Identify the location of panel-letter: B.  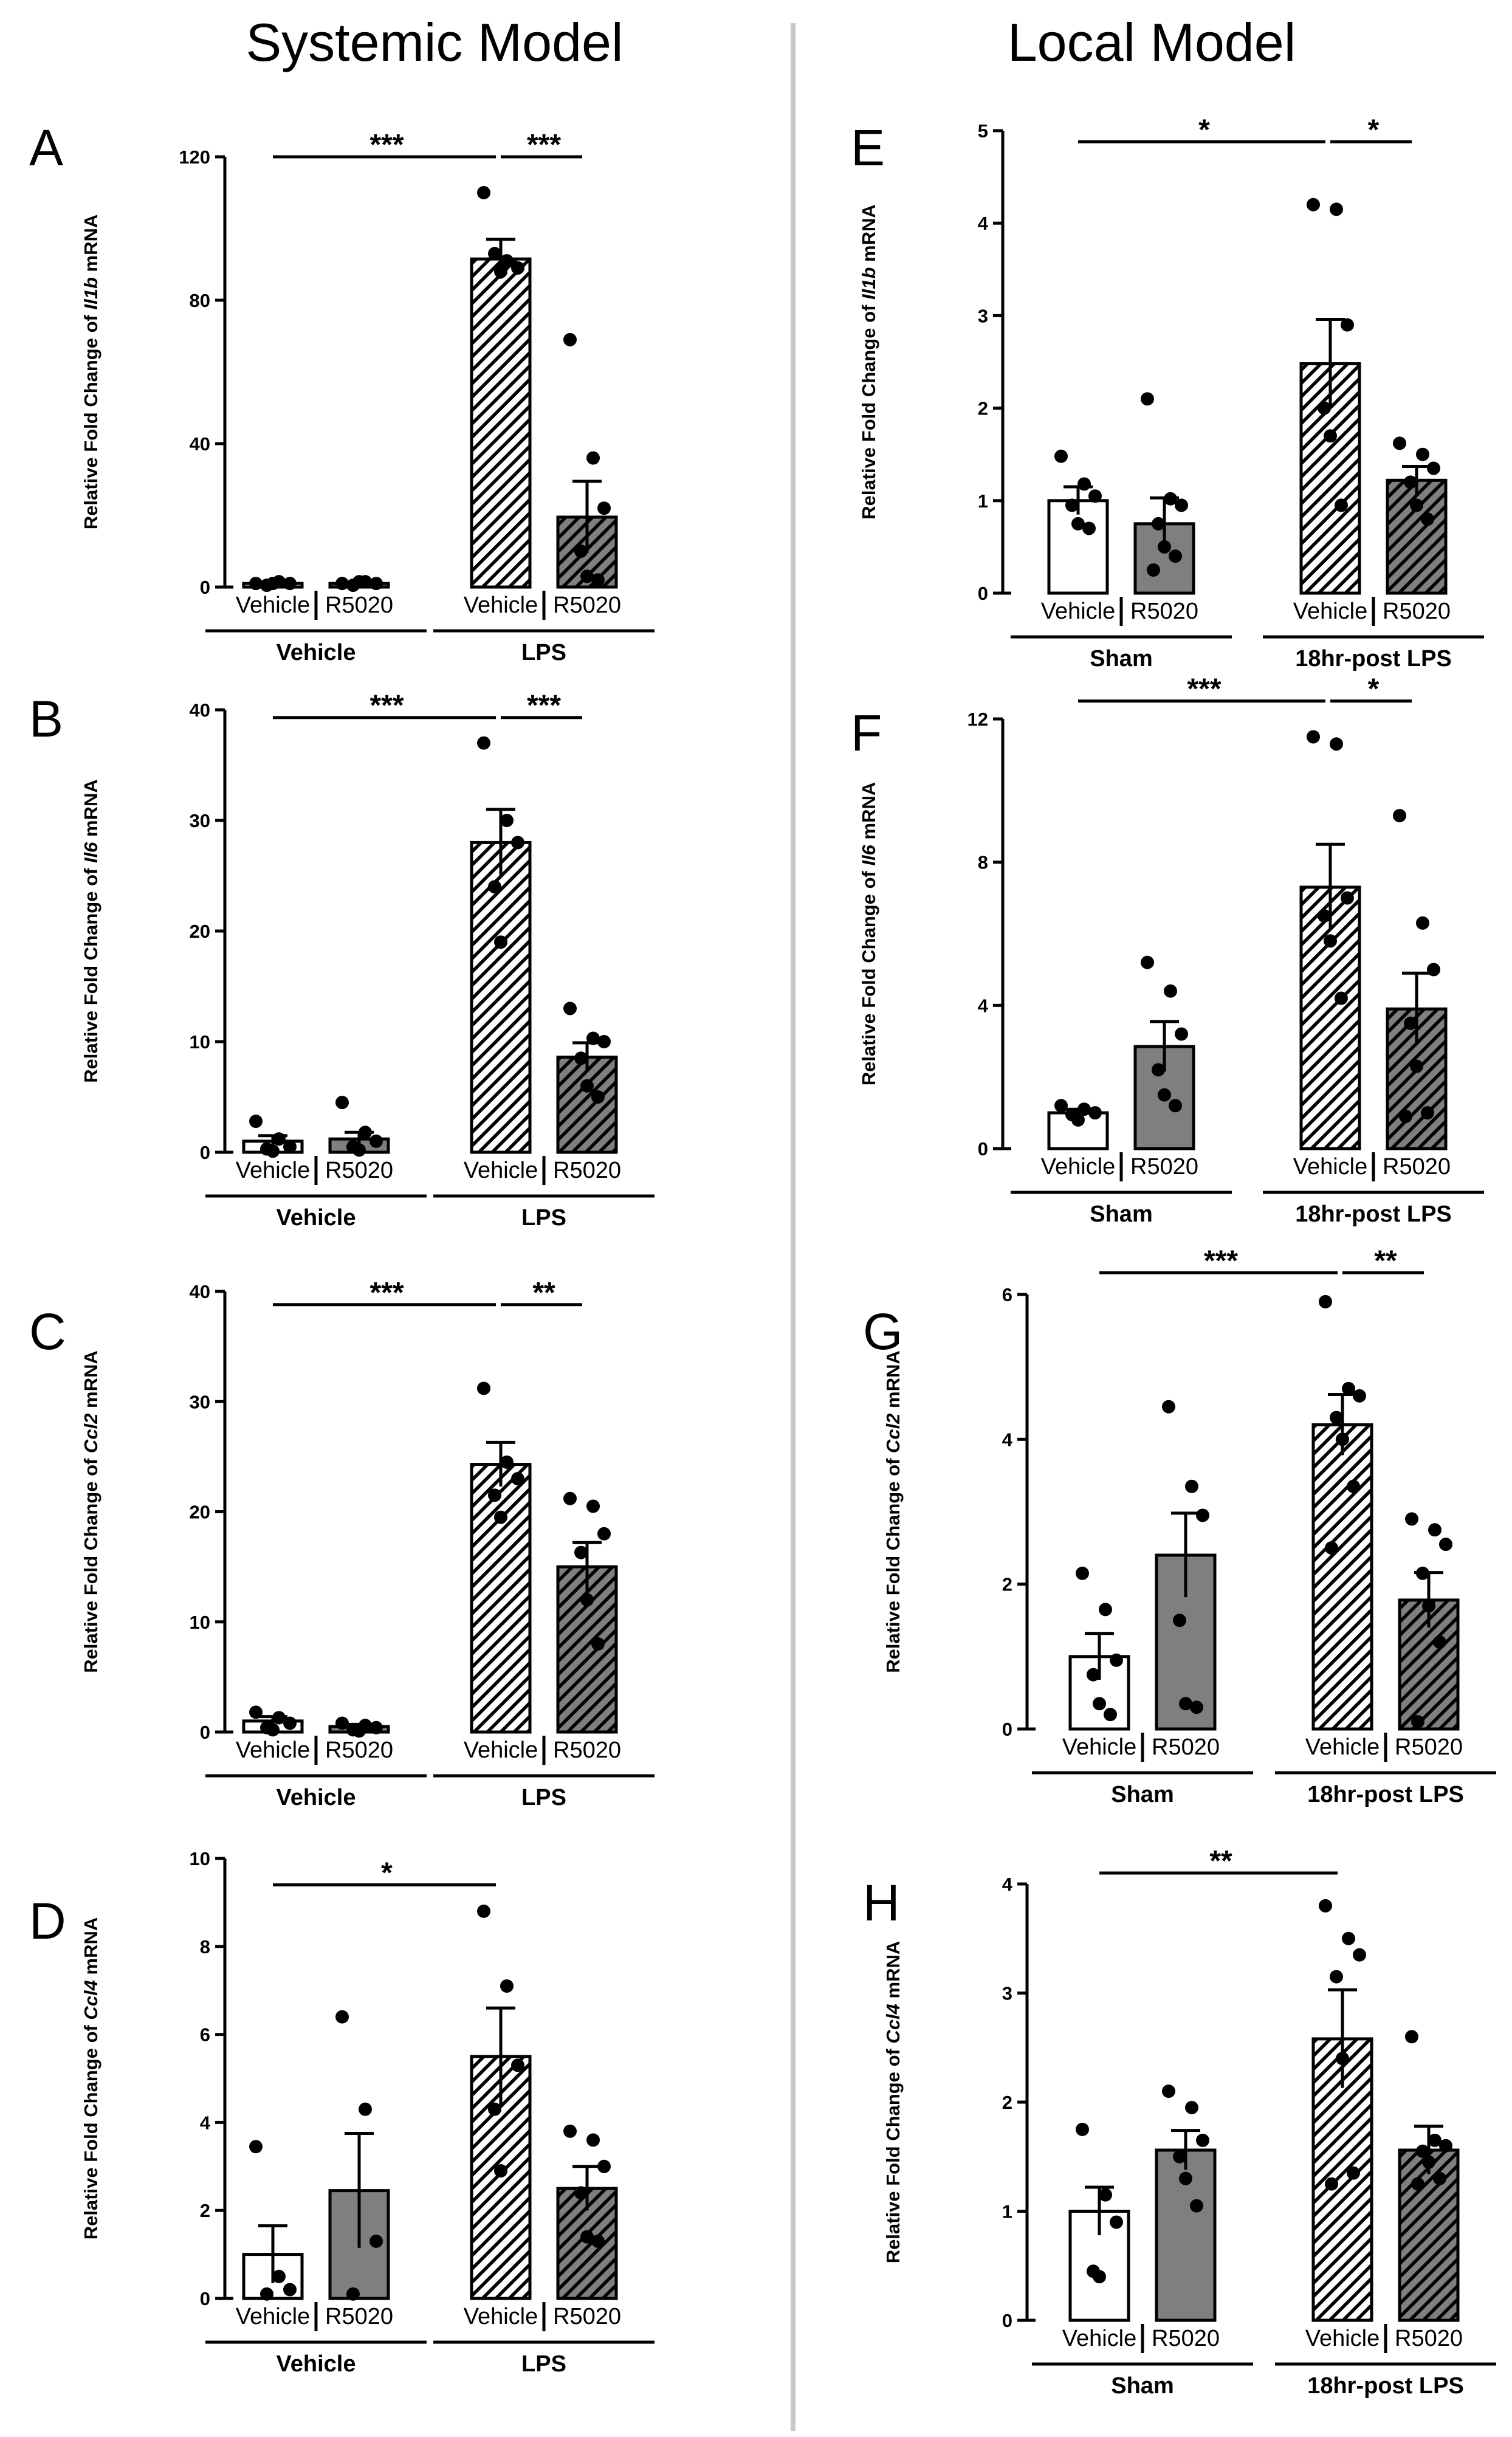
(46, 719).